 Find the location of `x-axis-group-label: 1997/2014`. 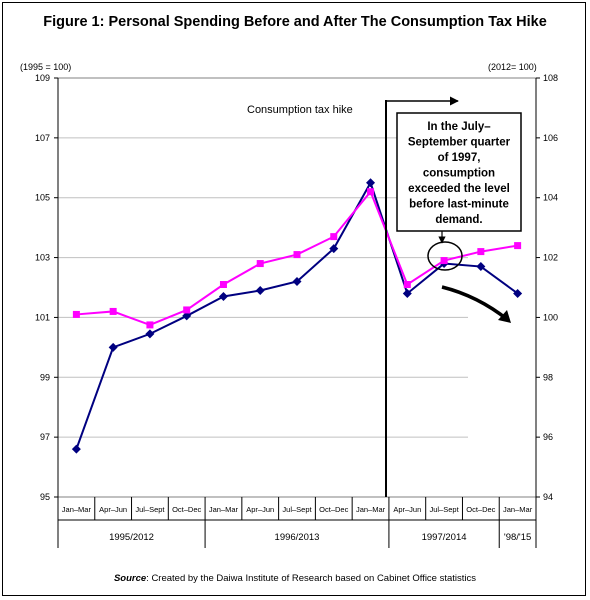

x-axis-group-label: 1997/2014 is located at coordinates (444, 537).